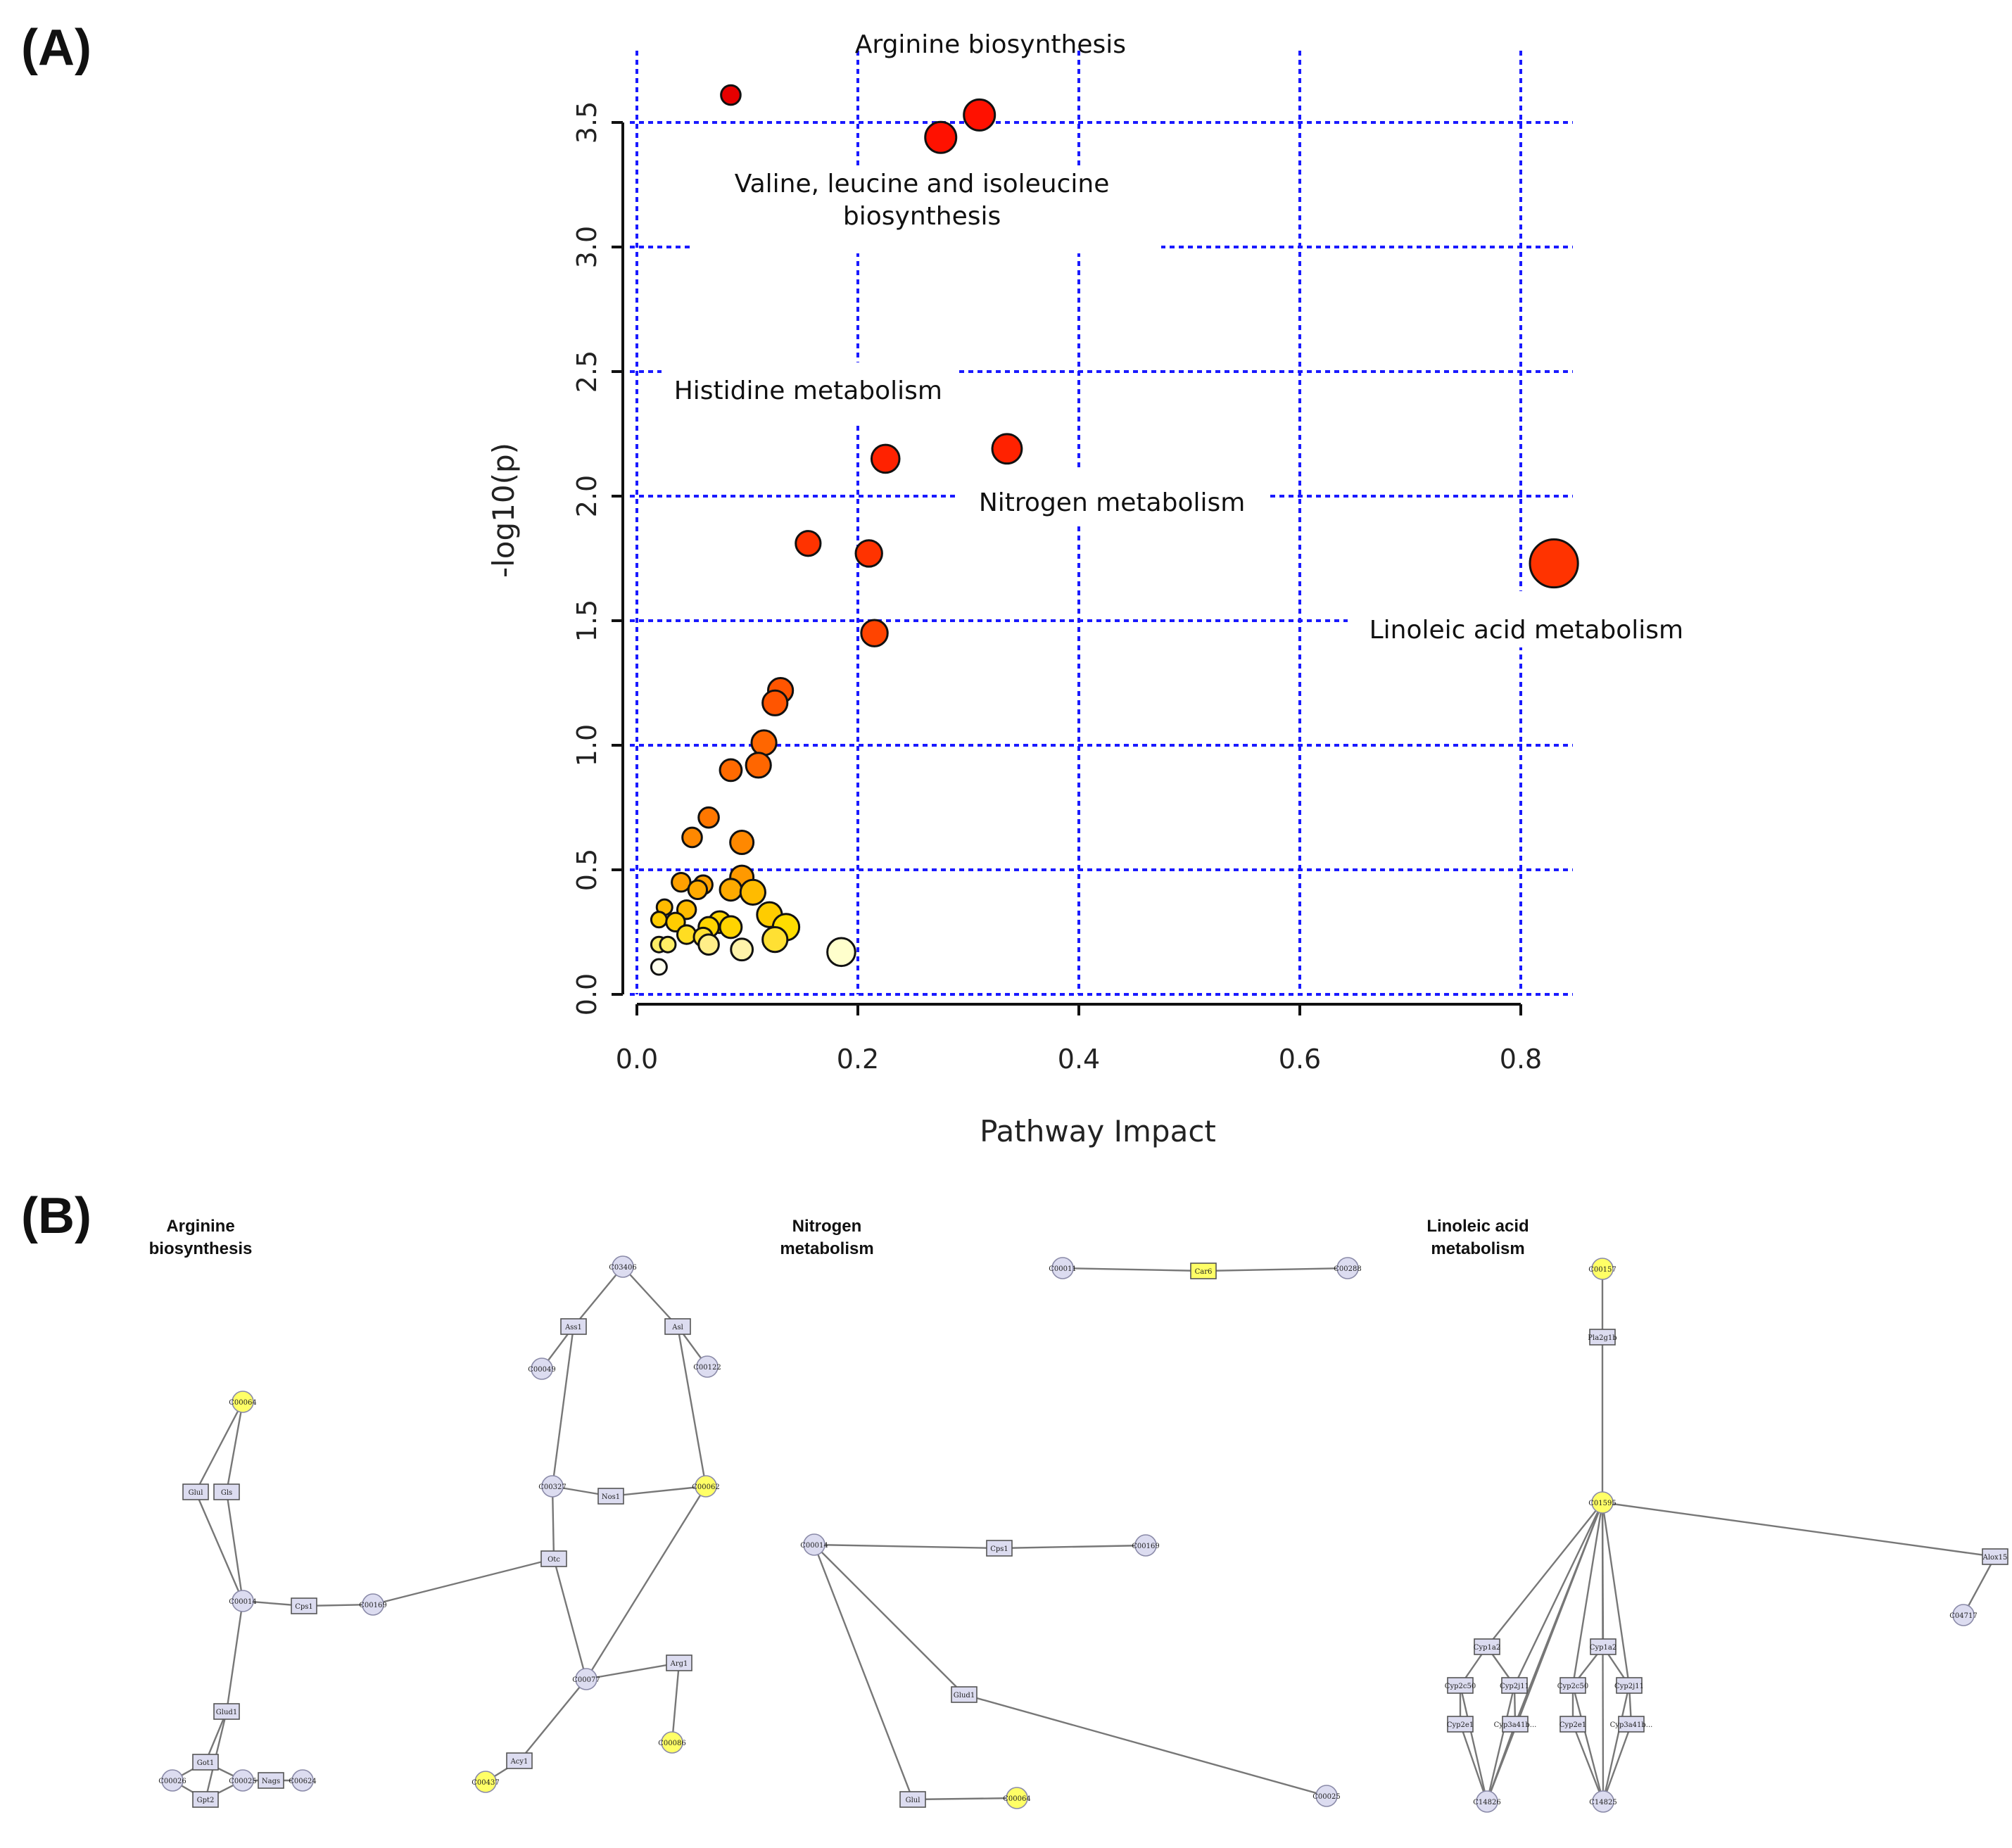 The height and width of the screenshot is (1848, 2012). I want to click on arginine-node-label-15: Asl, so click(677, 1328).